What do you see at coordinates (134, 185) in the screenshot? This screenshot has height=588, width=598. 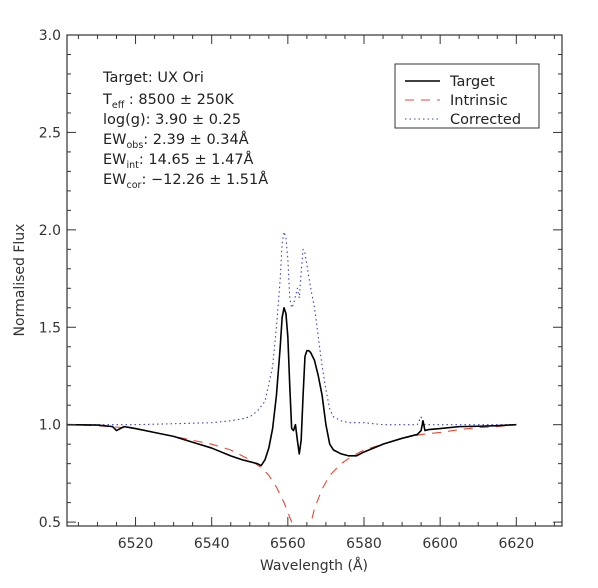 I see `ew-cor-subscript: cor` at bounding box center [134, 185].